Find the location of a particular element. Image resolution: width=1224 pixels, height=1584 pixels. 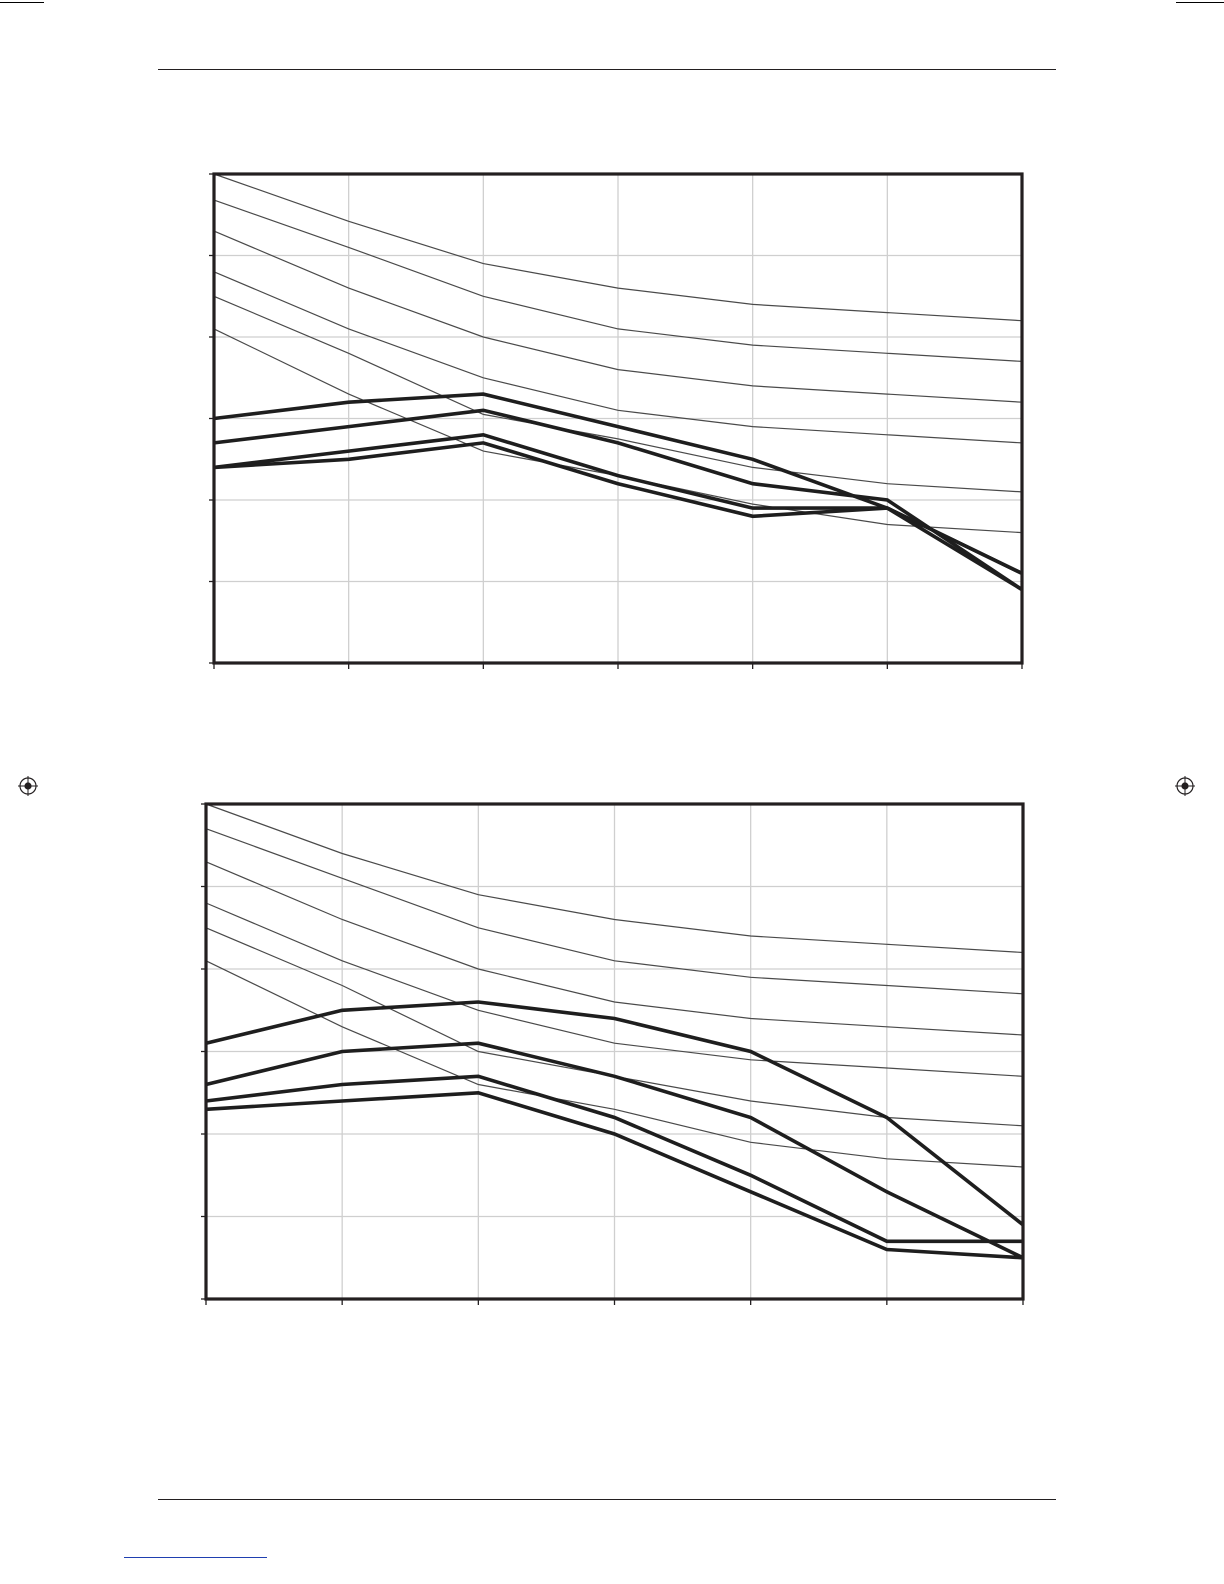

header-rule is located at coordinates (607, 69).